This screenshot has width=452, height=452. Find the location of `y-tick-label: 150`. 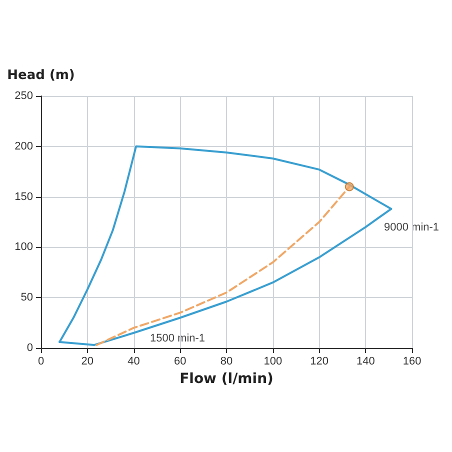

y-tick-label: 150 is located at coordinates (23, 196).